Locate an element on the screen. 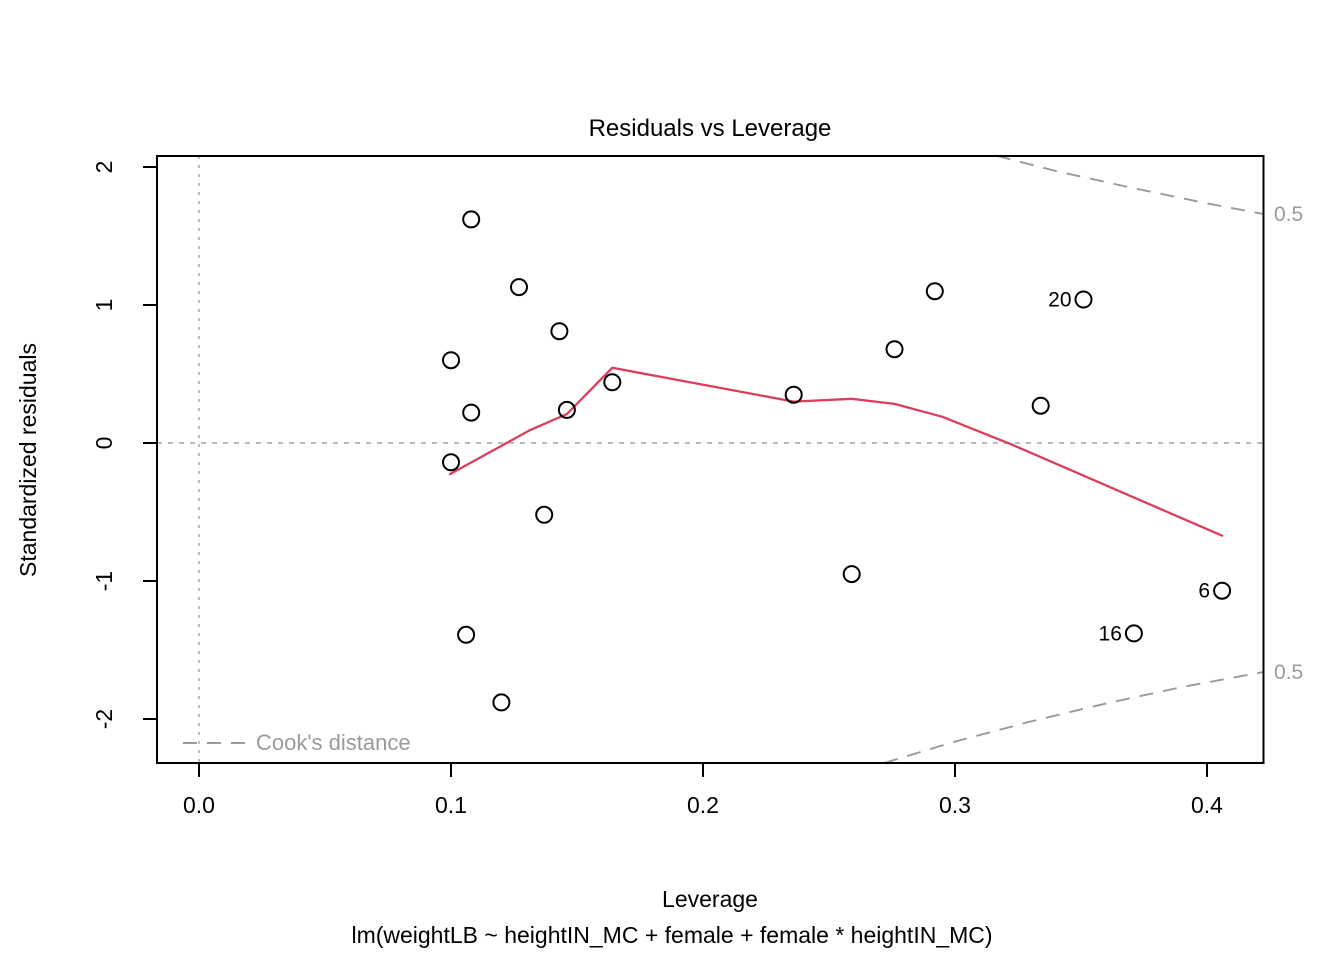 Image resolution: width=1344 pixels, height=960 pixels. y-axis-tick-label: 2 is located at coordinates (104, 167).